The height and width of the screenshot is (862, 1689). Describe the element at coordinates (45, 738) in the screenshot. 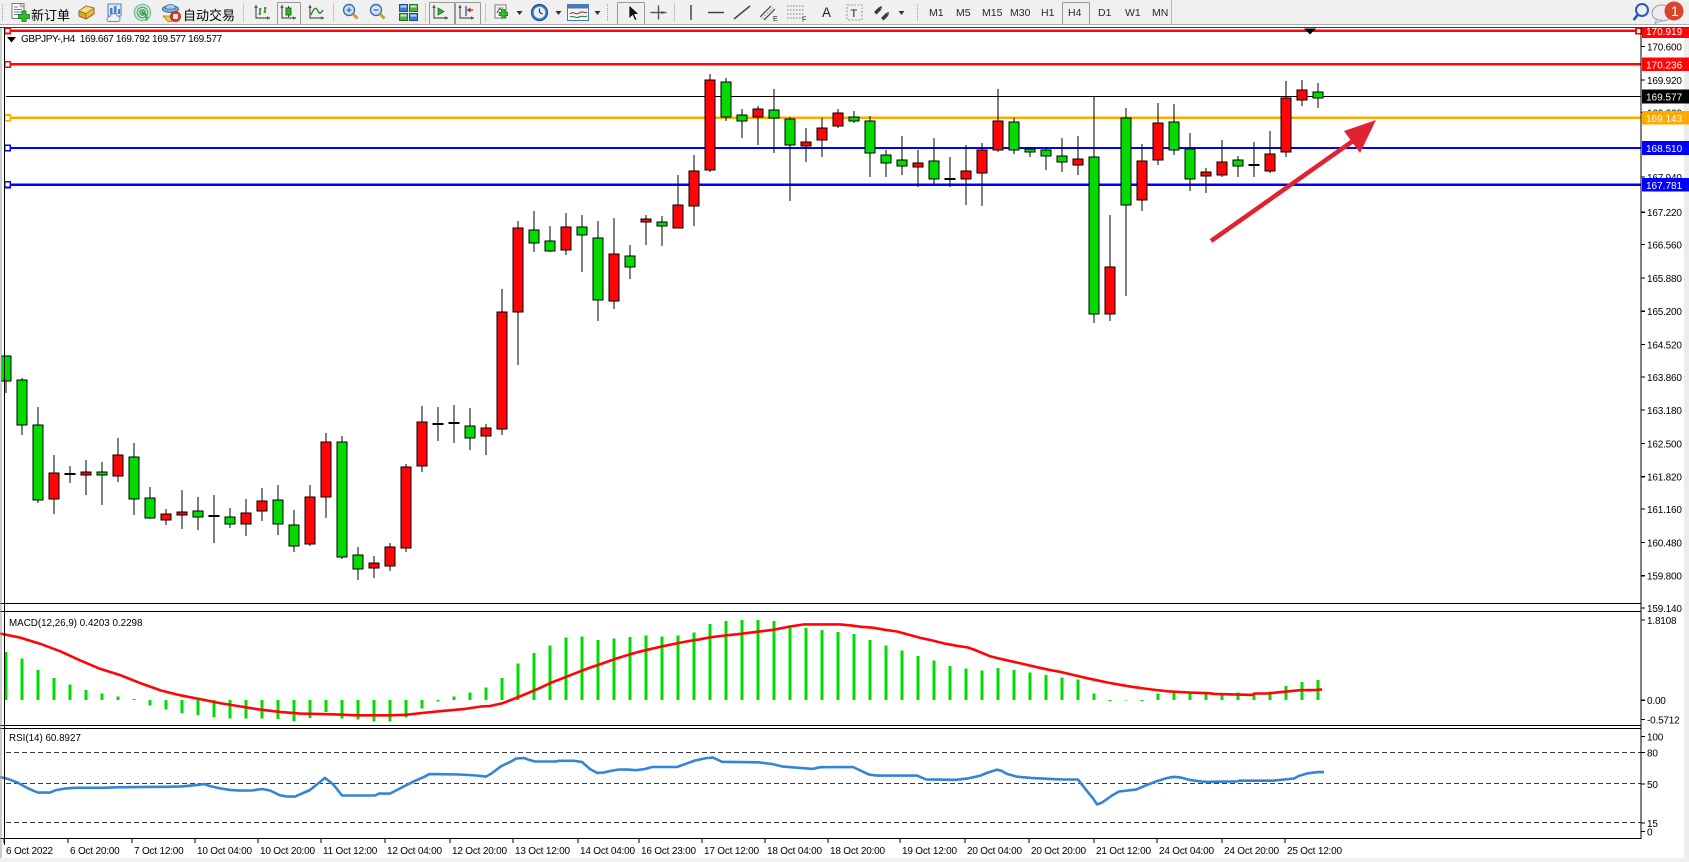

I see `svg-text: RSI(14) 60.8927` at that location.